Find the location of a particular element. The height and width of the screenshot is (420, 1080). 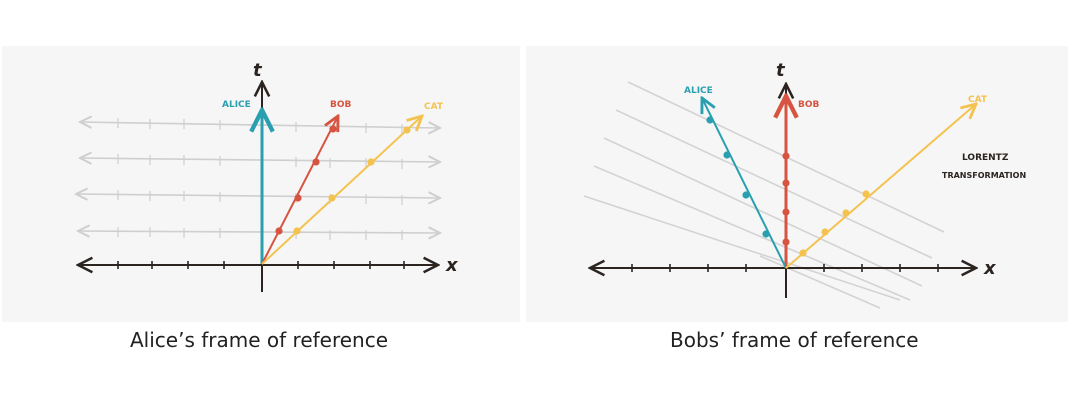

grid-ticks is located at coordinates (260, 179).